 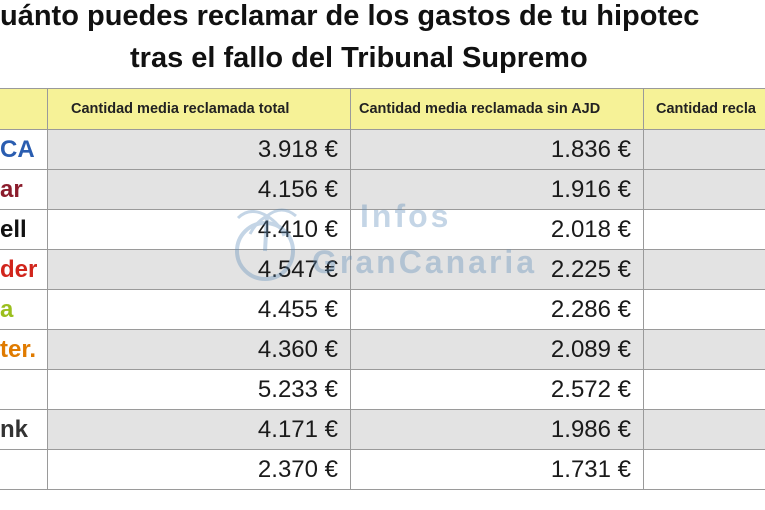 What do you see at coordinates (590, 309) in the screenshot?
I see `sin-ajd-value: 2.286 €` at bounding box center [590, 309].